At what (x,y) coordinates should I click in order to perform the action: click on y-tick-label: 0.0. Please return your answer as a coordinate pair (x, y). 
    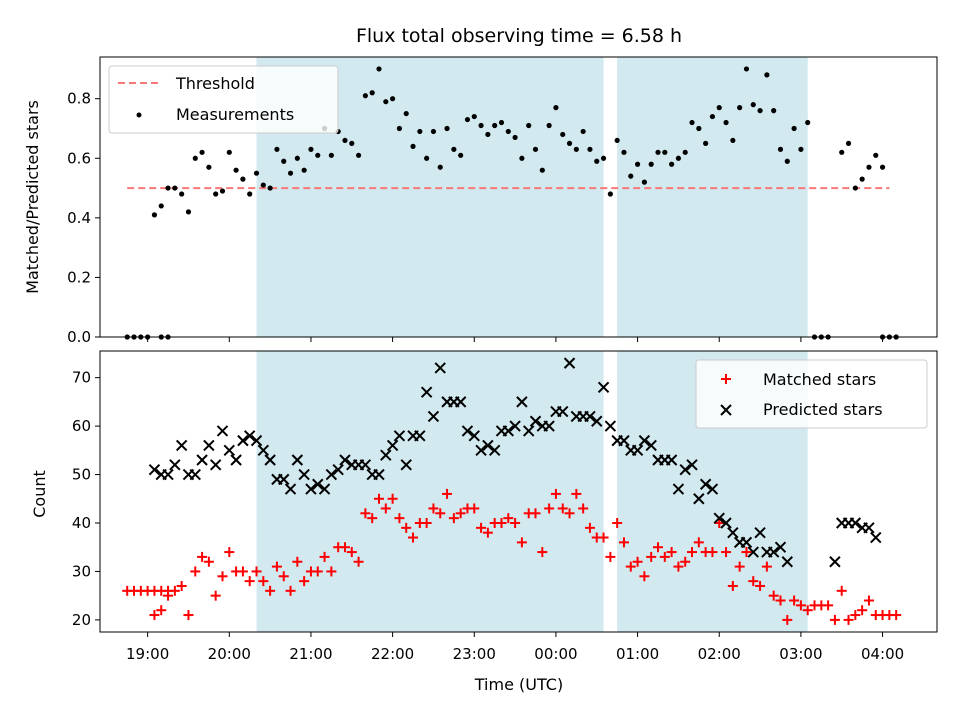
    Looking at the image, I should click on (79, 337).